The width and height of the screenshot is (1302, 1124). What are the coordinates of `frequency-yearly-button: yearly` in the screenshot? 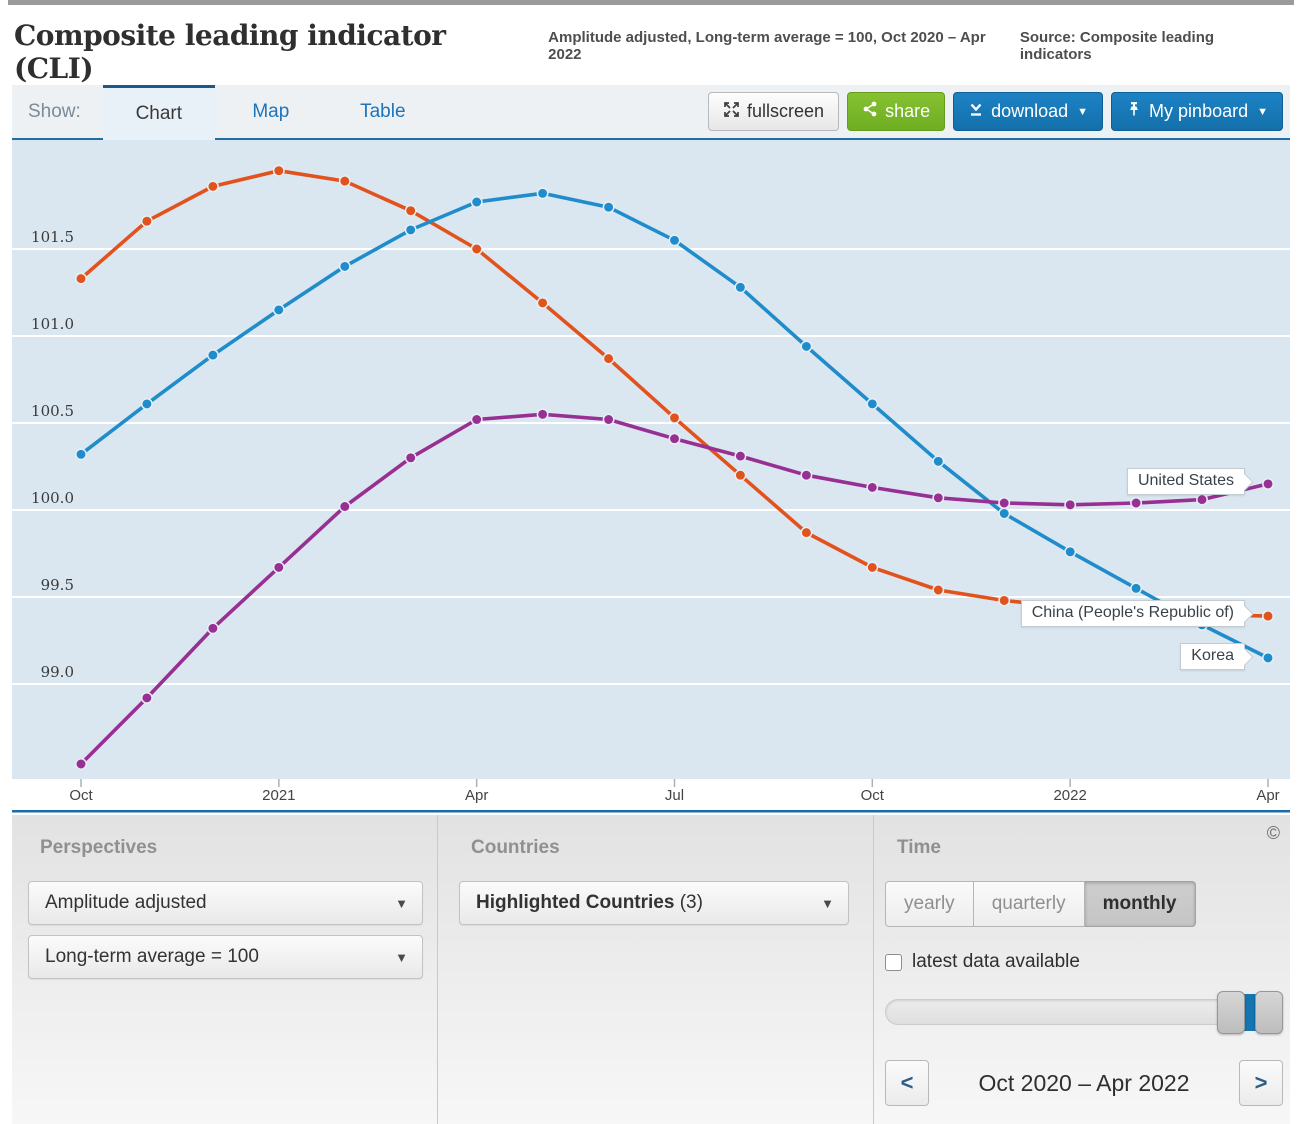 It's located at (929, 904).